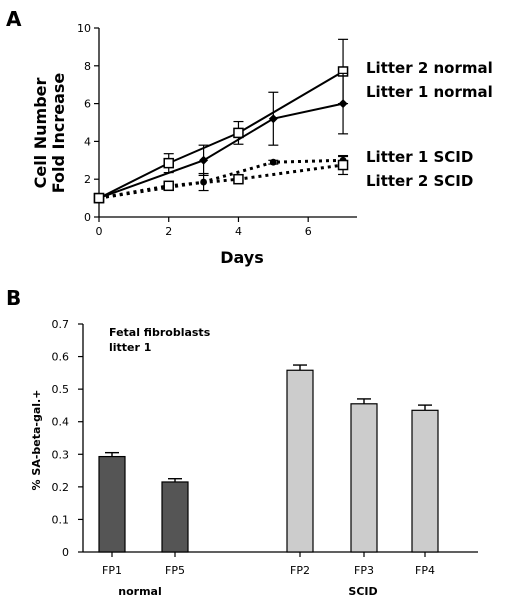 The height and width of the screenshot is (604, 506). I want to click on panel-a-y-tick-label: 10, so click(84, 28).